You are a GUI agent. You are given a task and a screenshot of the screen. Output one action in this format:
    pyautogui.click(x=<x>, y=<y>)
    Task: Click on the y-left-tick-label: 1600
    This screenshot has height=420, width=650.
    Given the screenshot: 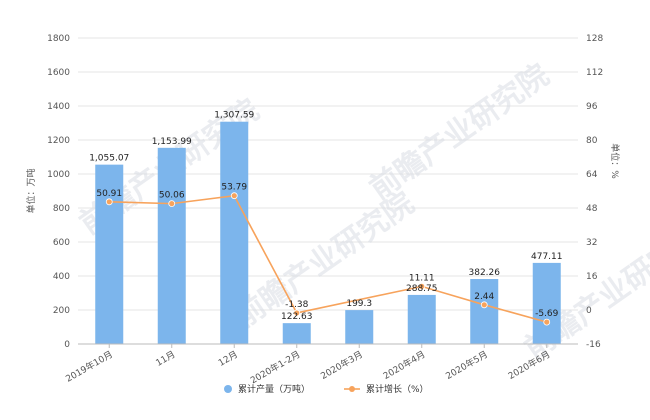 What is the action you would take?
    pyautogui.click(x=58, y=73)
    